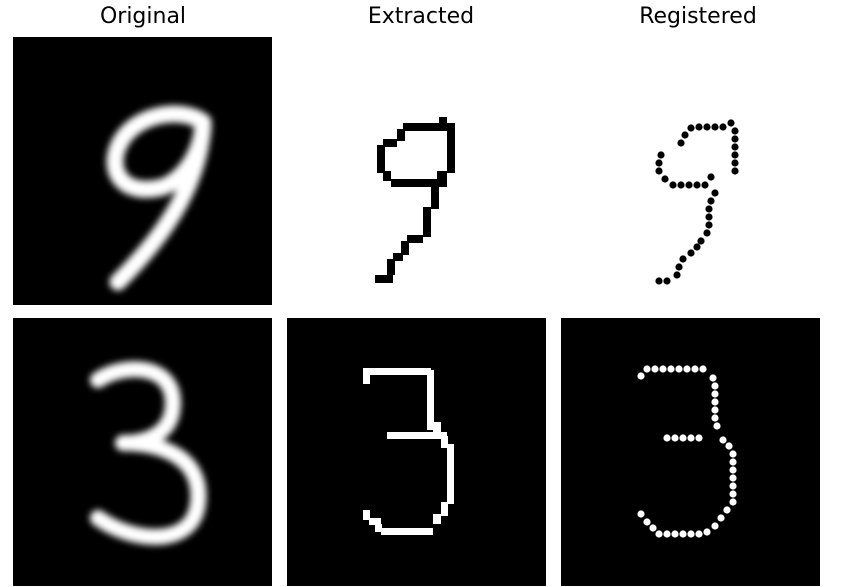 This screenshot has width=842, height=587. I want to click on registered-image-three, so click(690, 452).